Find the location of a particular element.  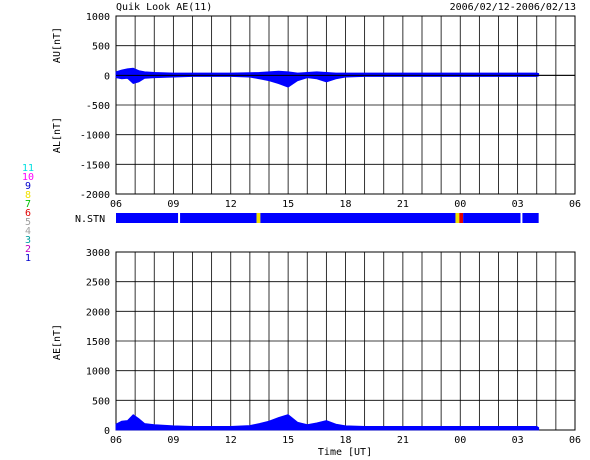

x-axis-label: Time [UT] is located at coordinates (345, 452).